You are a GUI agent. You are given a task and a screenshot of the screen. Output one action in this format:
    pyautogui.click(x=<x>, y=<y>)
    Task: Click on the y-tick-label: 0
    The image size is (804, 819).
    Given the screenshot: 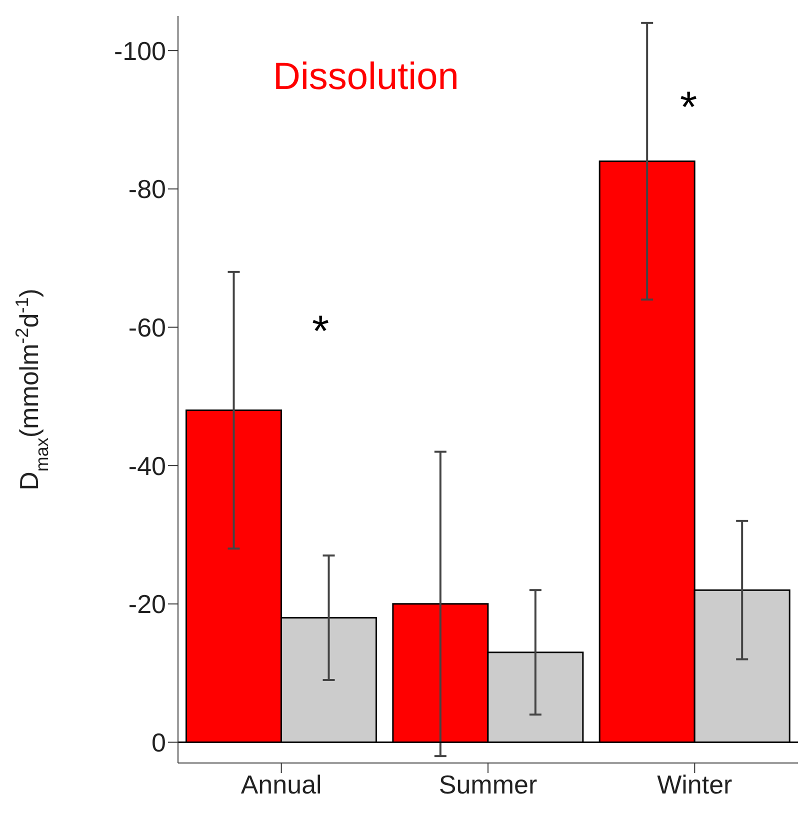 What is the action you would take?
    pyautogui.click(x=159, y=742)
    